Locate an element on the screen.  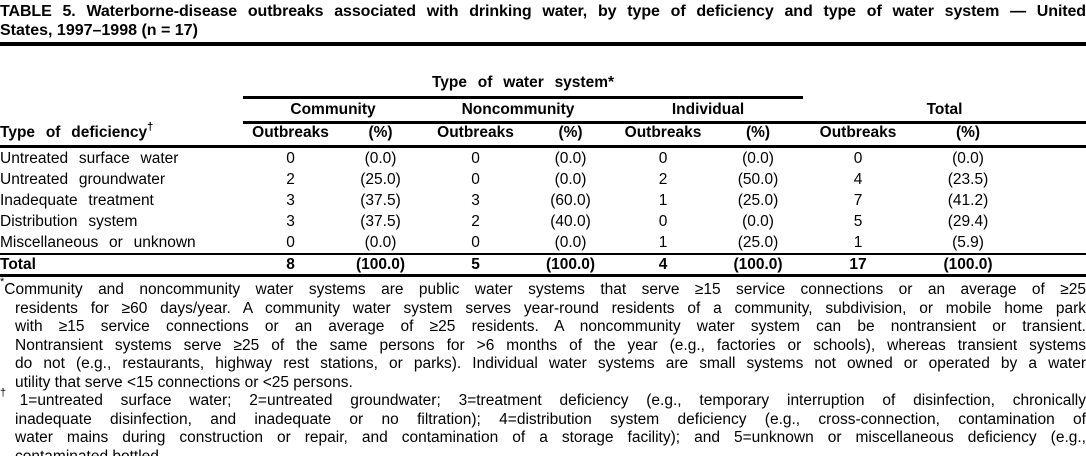
row-label: Untreated groundwater is located at coordinates (83, 179).